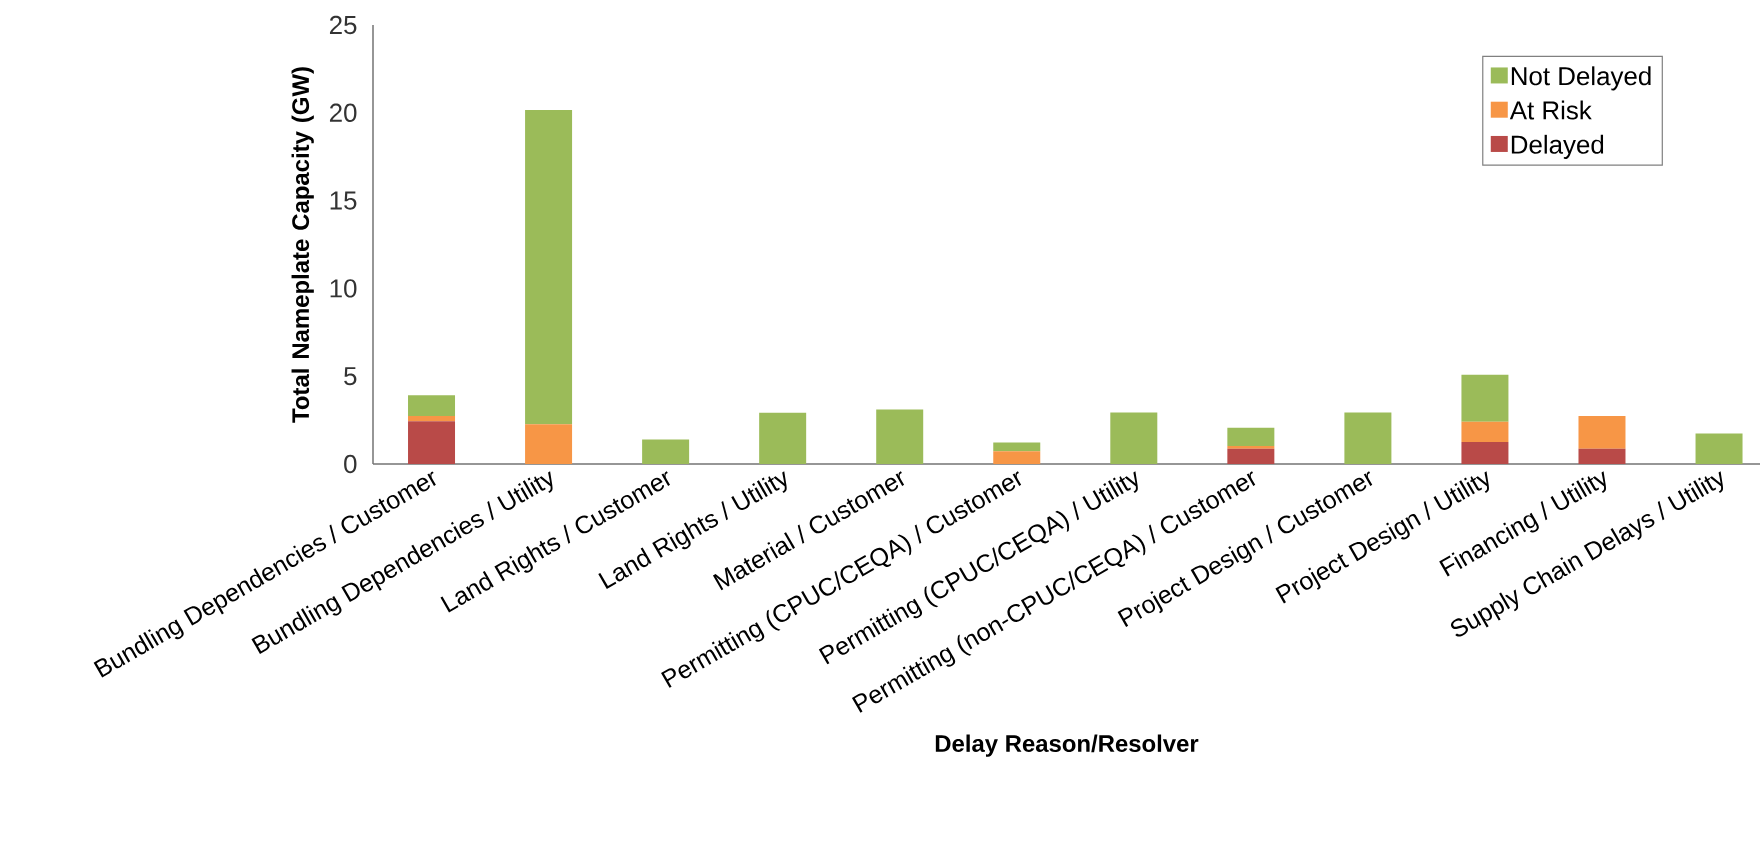 The width and height of the screenshot is (1760, 868). I want to click on x-axis-title: Delay Reason/Resolver, so click(1067, 745).